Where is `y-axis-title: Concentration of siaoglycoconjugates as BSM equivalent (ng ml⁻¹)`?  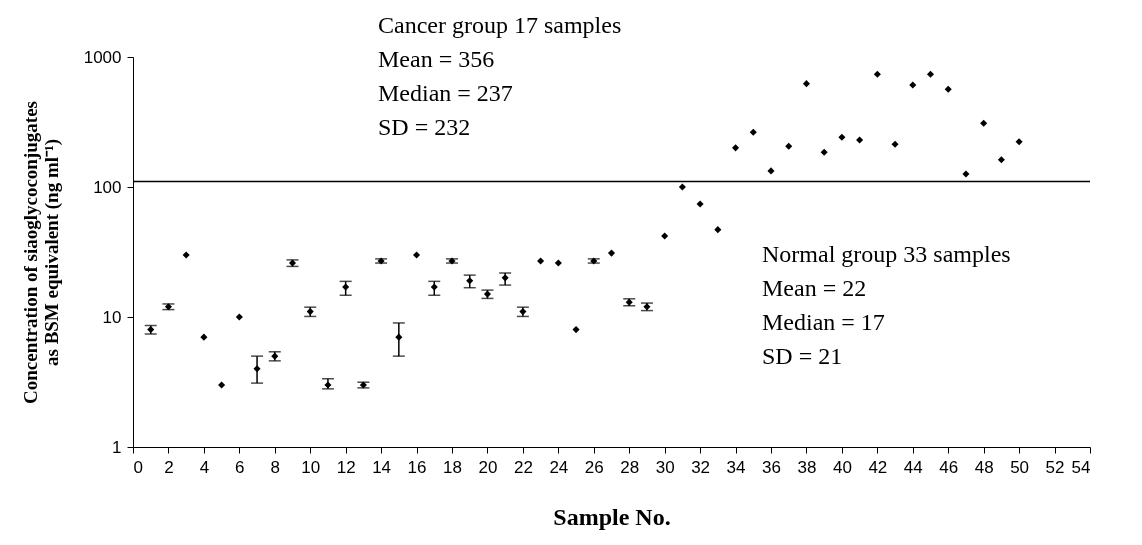 y-axis-title: Concentration of siaoglycoconjugates as BSM equivalent (ng ml⁻¹) is located at coordinates (41, 252).